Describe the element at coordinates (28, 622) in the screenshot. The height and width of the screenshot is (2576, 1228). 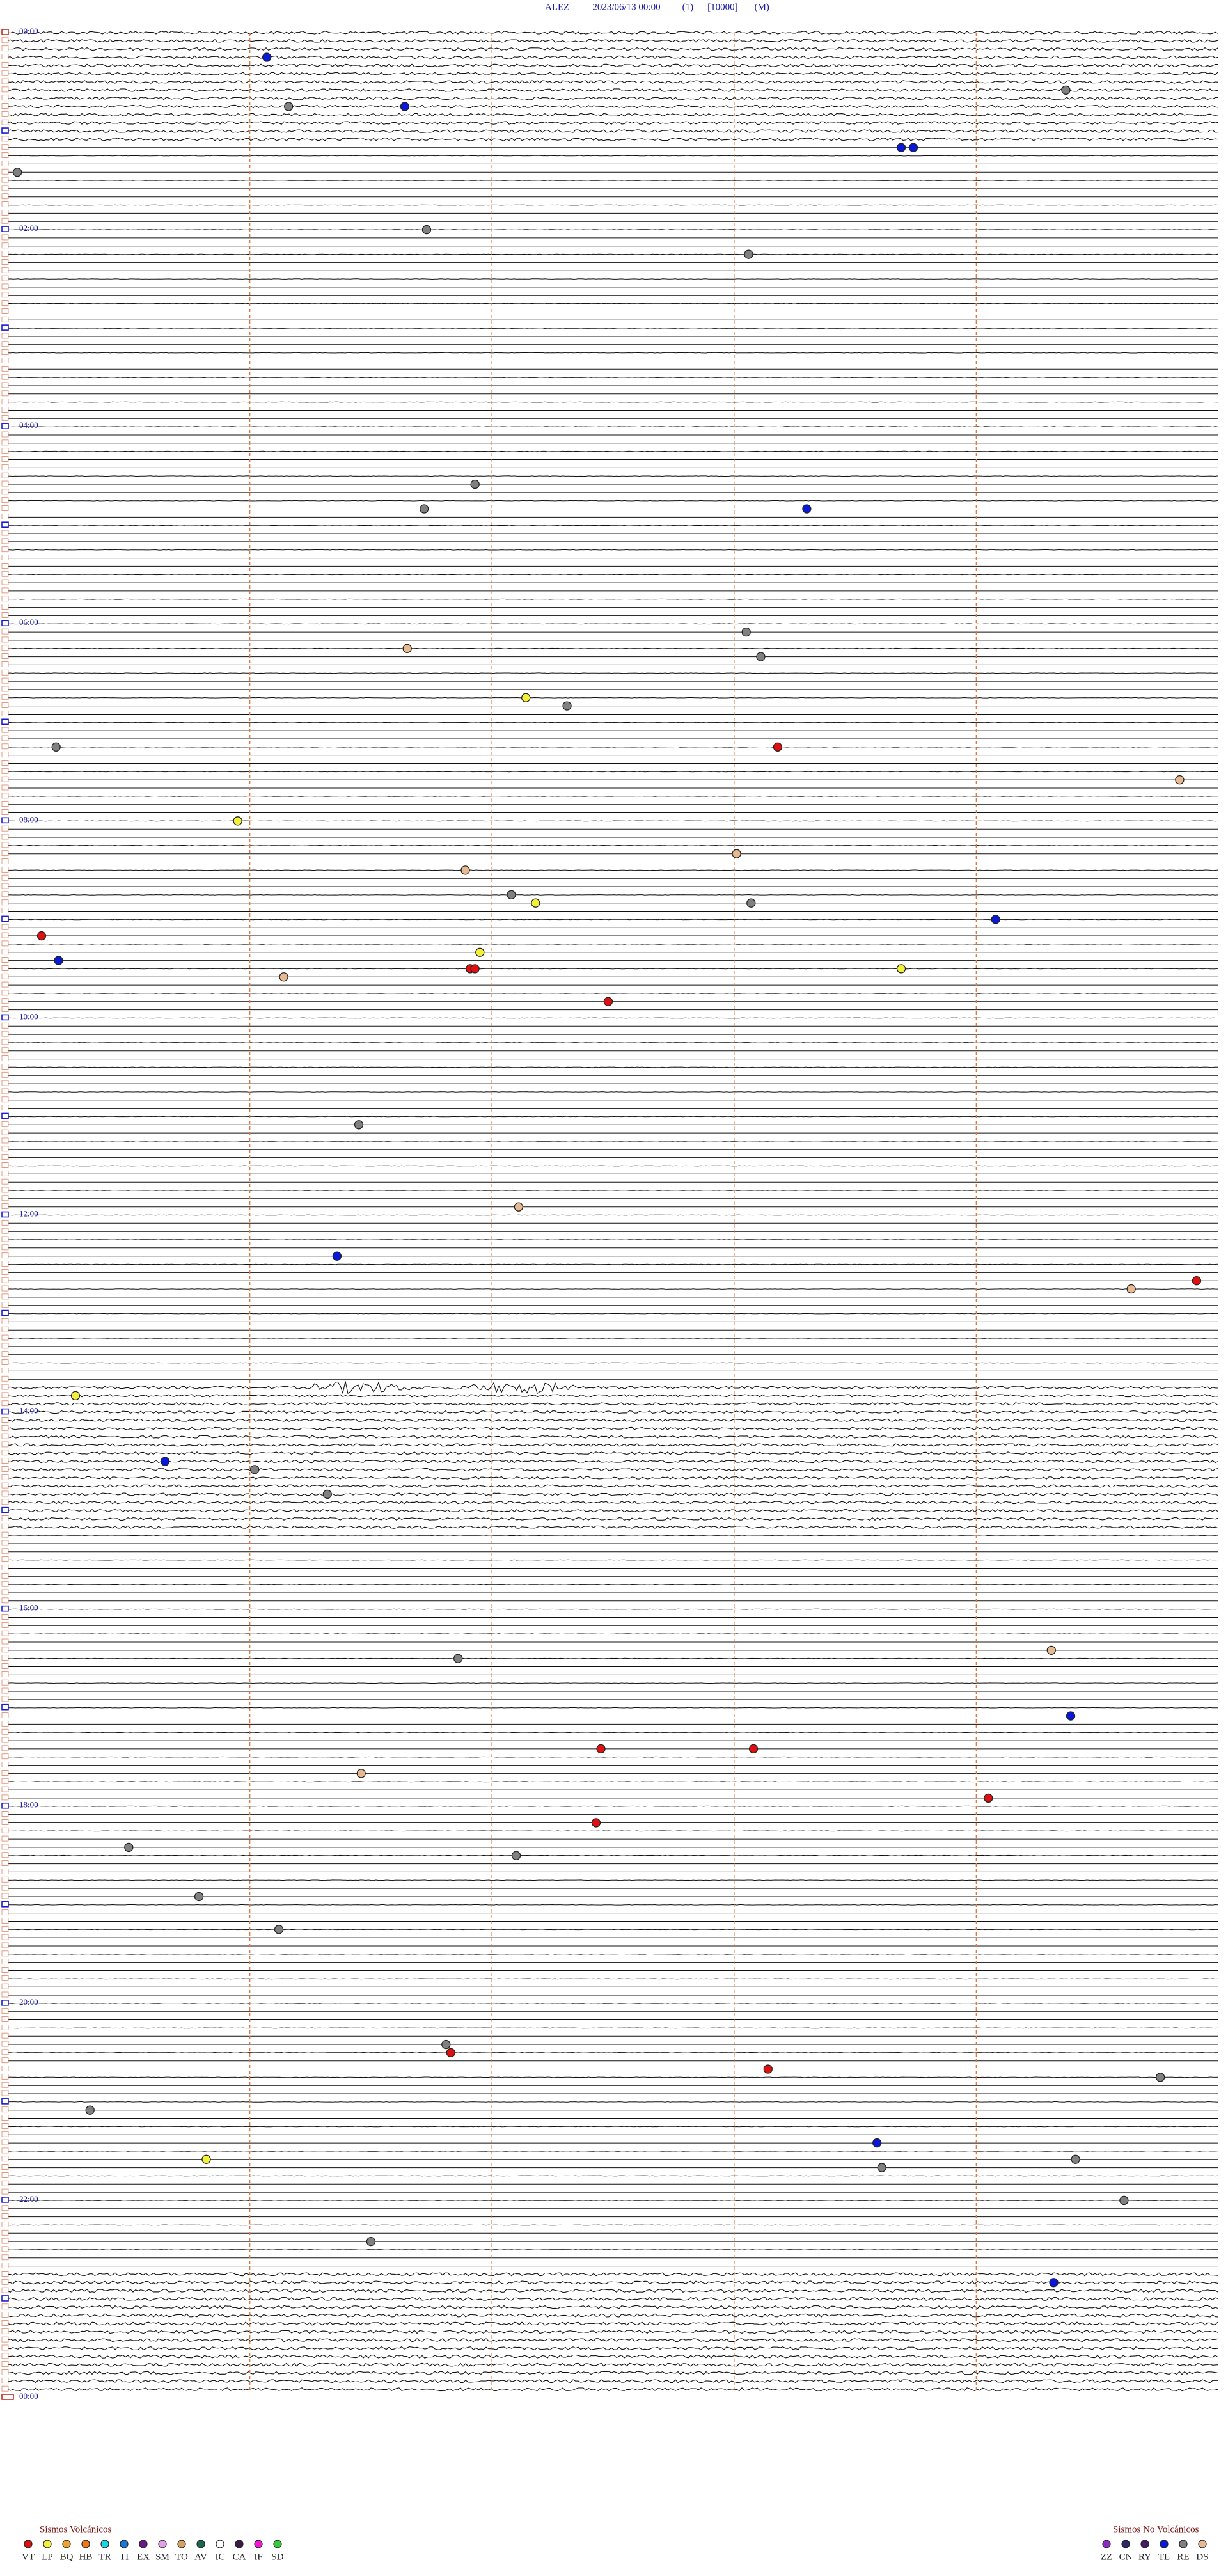
I see `hour-label: 06:00` at that location.